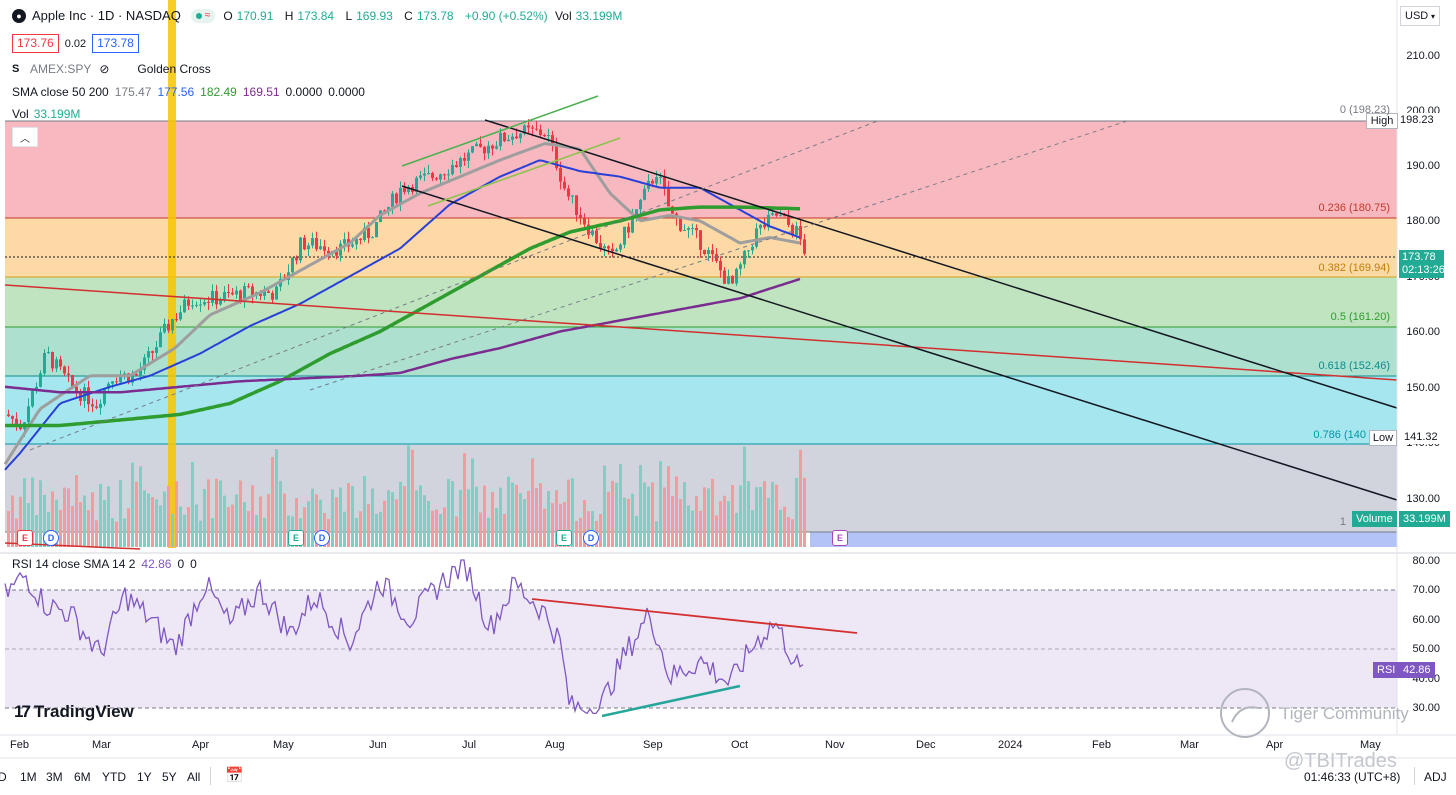 The width and height of the screenshot is (1456, 795). What do you see at coordinates (60, 92) in the screenshot?
I see `sma-label: SMA close 50 200` at bounding box center [60, 92].